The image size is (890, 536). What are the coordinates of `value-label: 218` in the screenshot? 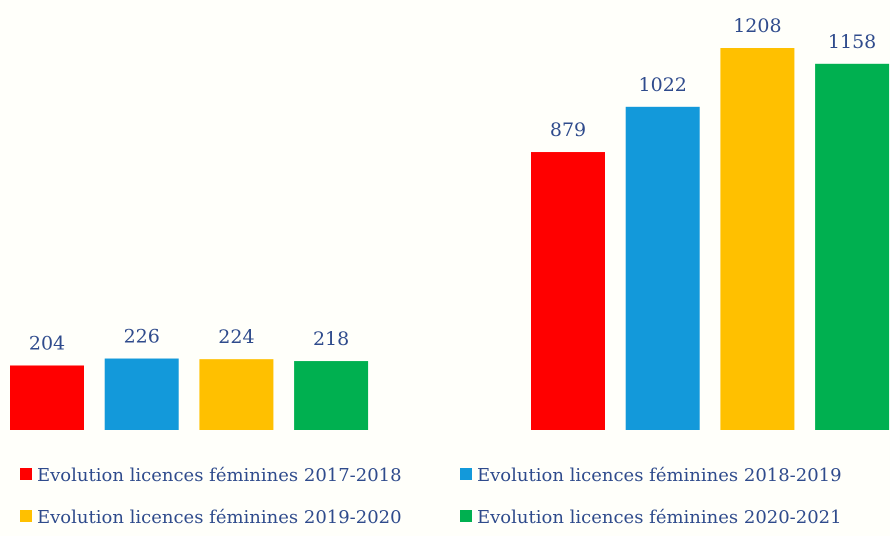 It's located at (331, 339).